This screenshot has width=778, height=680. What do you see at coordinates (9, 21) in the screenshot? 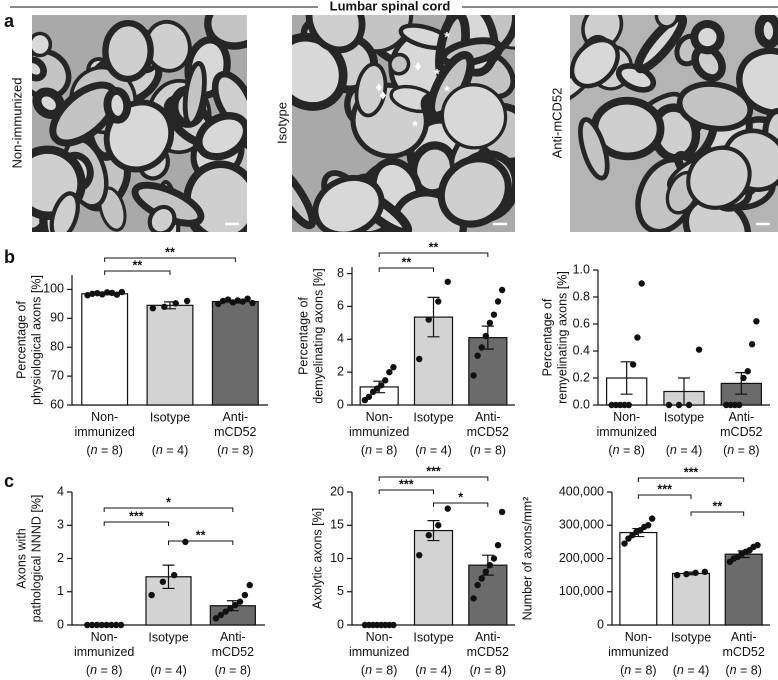
I see `panel-label: a` at bounding box center [9, 21].